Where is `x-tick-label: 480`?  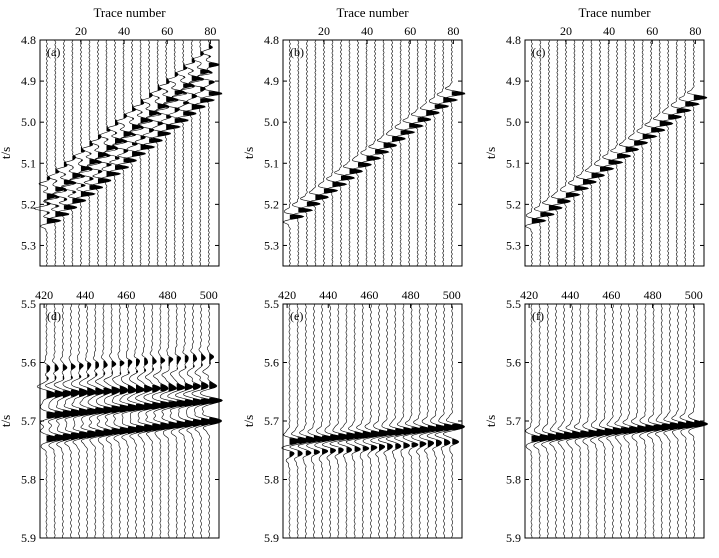 x-tick-label: 480 is located at coordinates (411, 295).